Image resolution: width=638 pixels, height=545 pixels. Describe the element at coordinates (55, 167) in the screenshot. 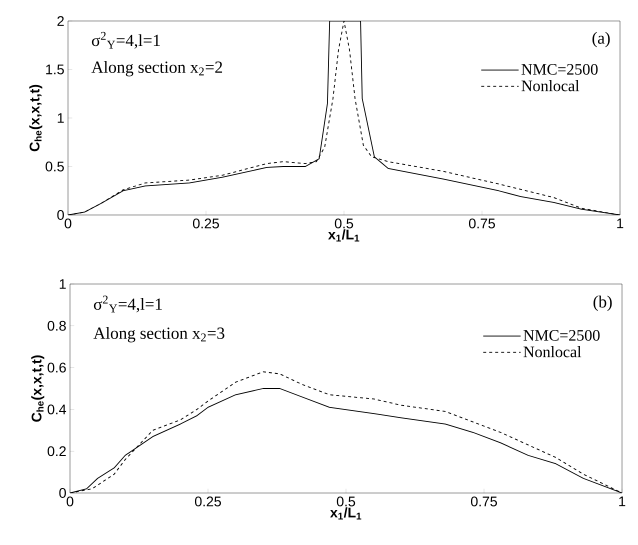

I see `y-tick-label: 0.5` at that location.